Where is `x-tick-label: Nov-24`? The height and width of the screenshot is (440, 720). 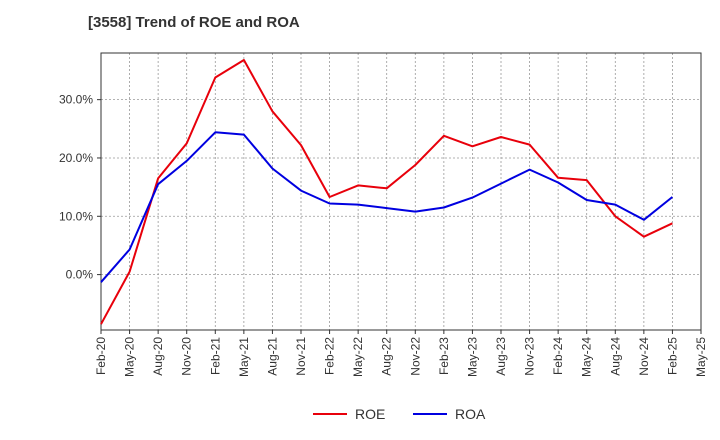 x-tick-label: Nov-24 is located at coordinates (644, 356).